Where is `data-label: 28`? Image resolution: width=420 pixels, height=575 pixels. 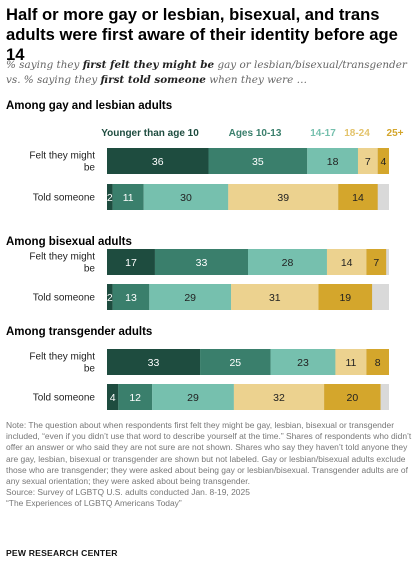 data-label: 28 is located at coordinates (288, 263).